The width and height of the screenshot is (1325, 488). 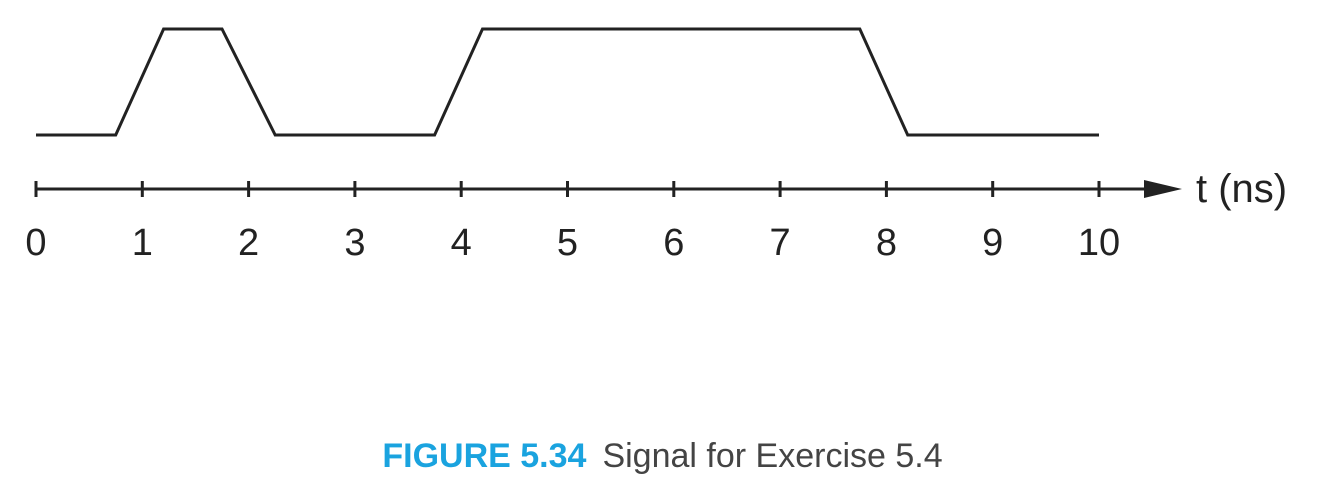 I want to click on figure-caption-text: Signal for Exercise 5.4, so click(x=772, y=456).